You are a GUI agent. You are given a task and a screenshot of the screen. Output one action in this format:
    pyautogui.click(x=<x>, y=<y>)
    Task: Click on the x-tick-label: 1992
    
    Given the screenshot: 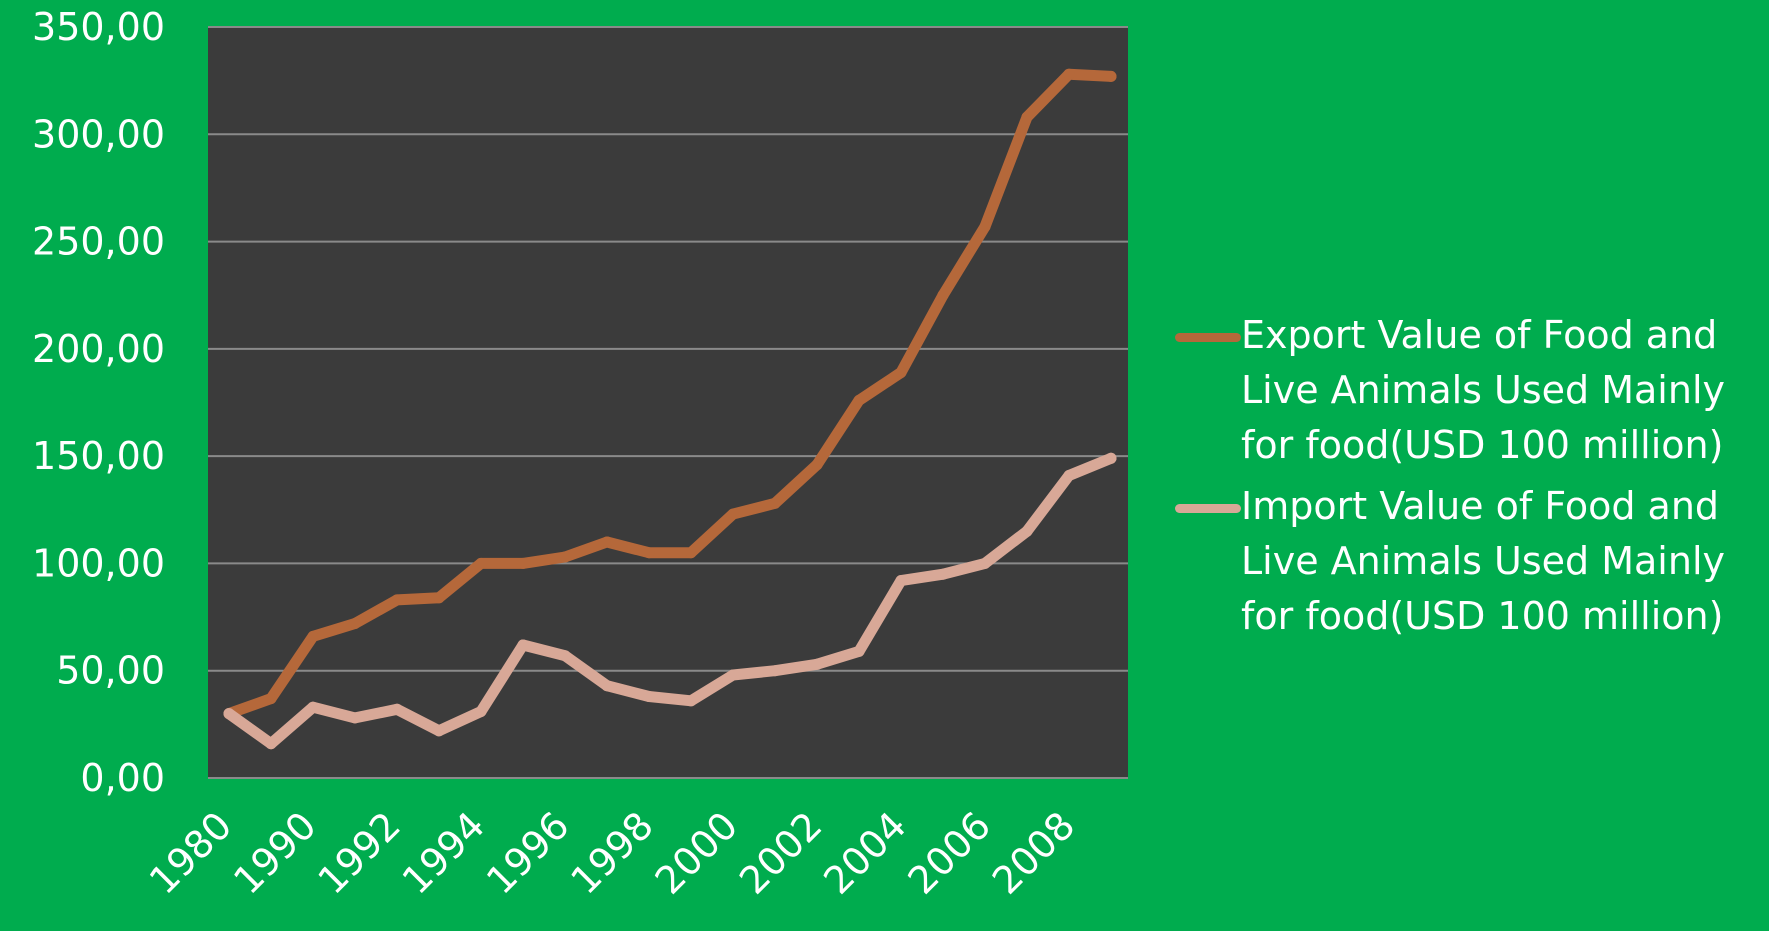 What is the action you would take?
    pyautogui.click(x=359, y=853)
    